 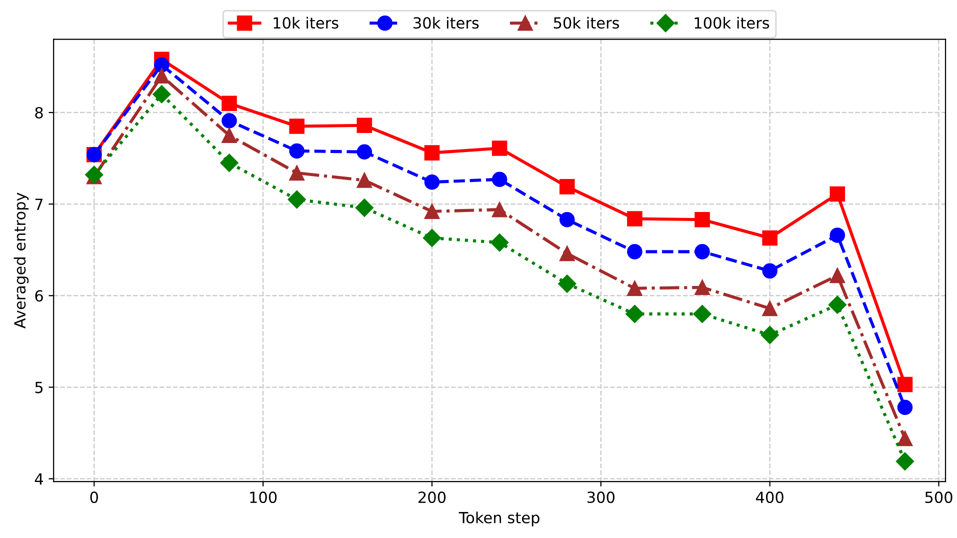 I want to click on x-tick-label: 400, so click(x=770, y=498).